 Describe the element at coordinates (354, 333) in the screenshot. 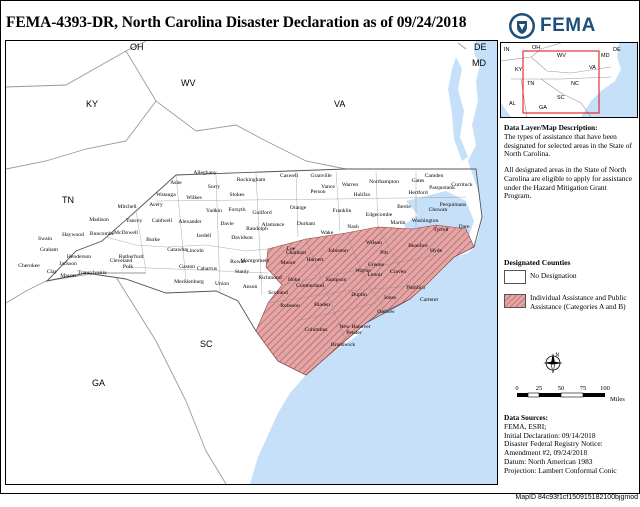

I see `county-label-pender: Pender` at that location.